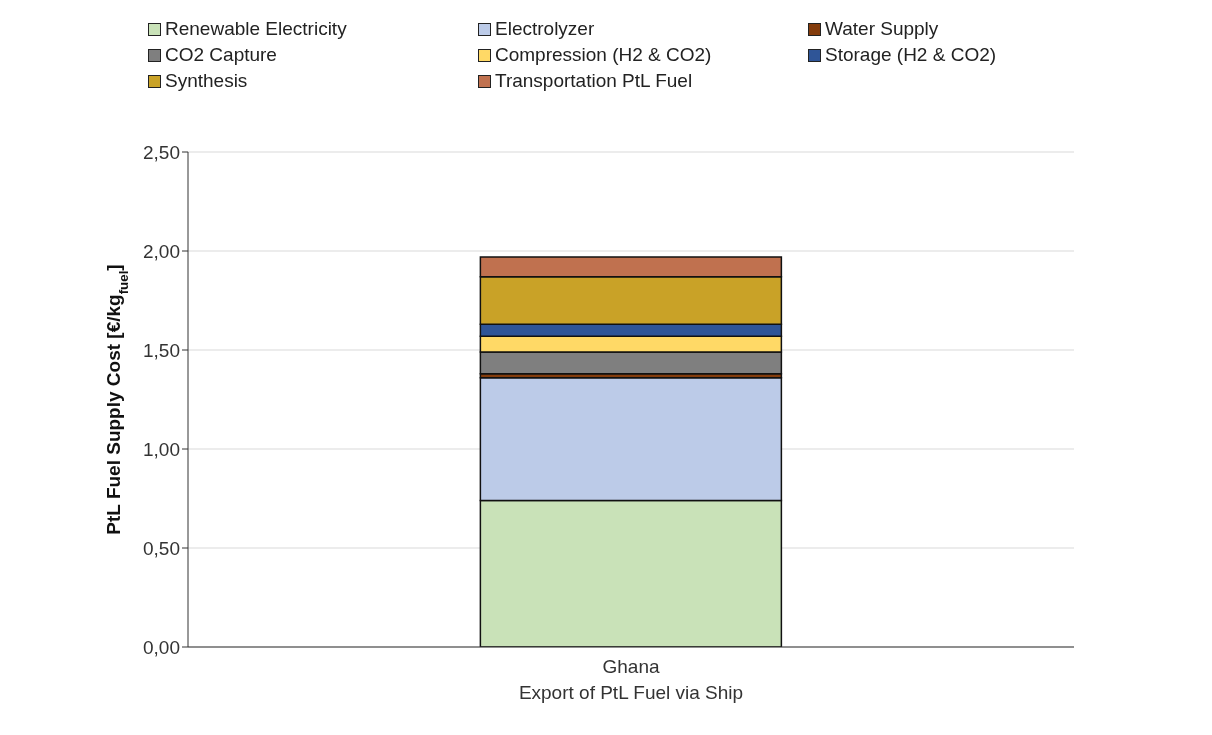 This screenshot has width=1212, height=735. I want to click on y-tick-label: 1,00, so click(161, 449).